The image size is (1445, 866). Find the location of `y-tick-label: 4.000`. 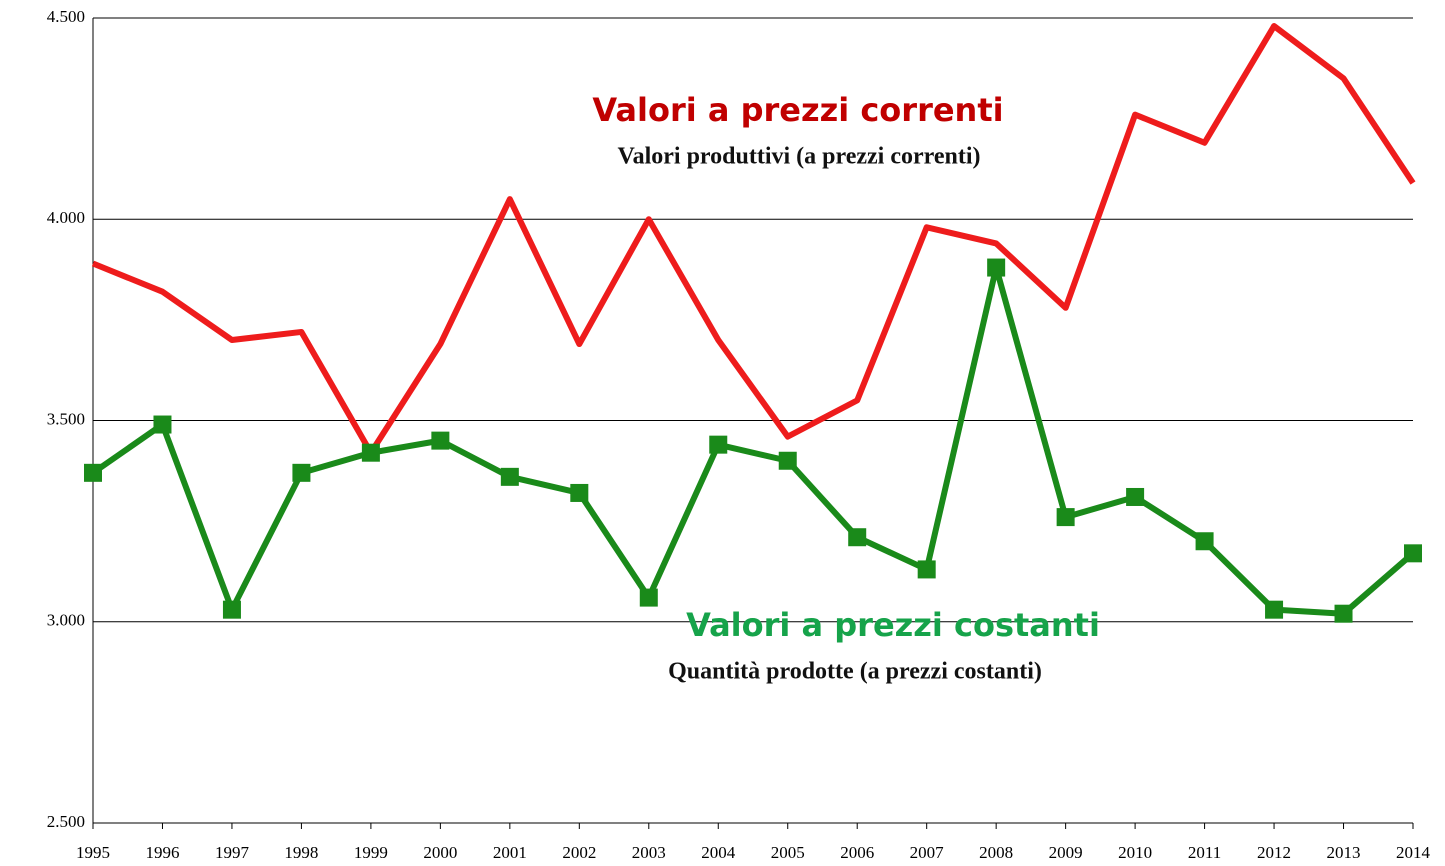

y-tick-label: 4.000 is located at coordinates (66, 217).